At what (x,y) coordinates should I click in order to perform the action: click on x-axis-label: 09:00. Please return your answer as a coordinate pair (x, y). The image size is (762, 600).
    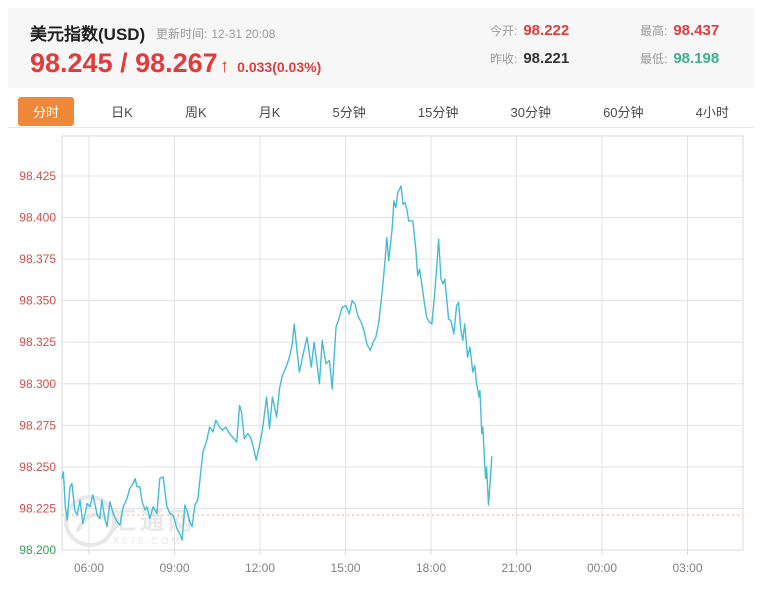
    Looking at the image, I should click on (174, 568).